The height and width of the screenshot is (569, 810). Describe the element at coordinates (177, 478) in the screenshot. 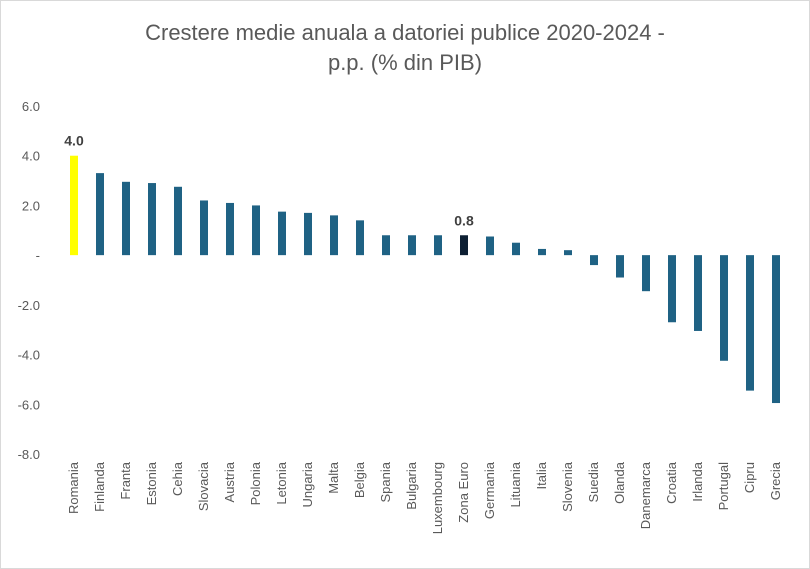

I see `category-label: Cehia` at that location.